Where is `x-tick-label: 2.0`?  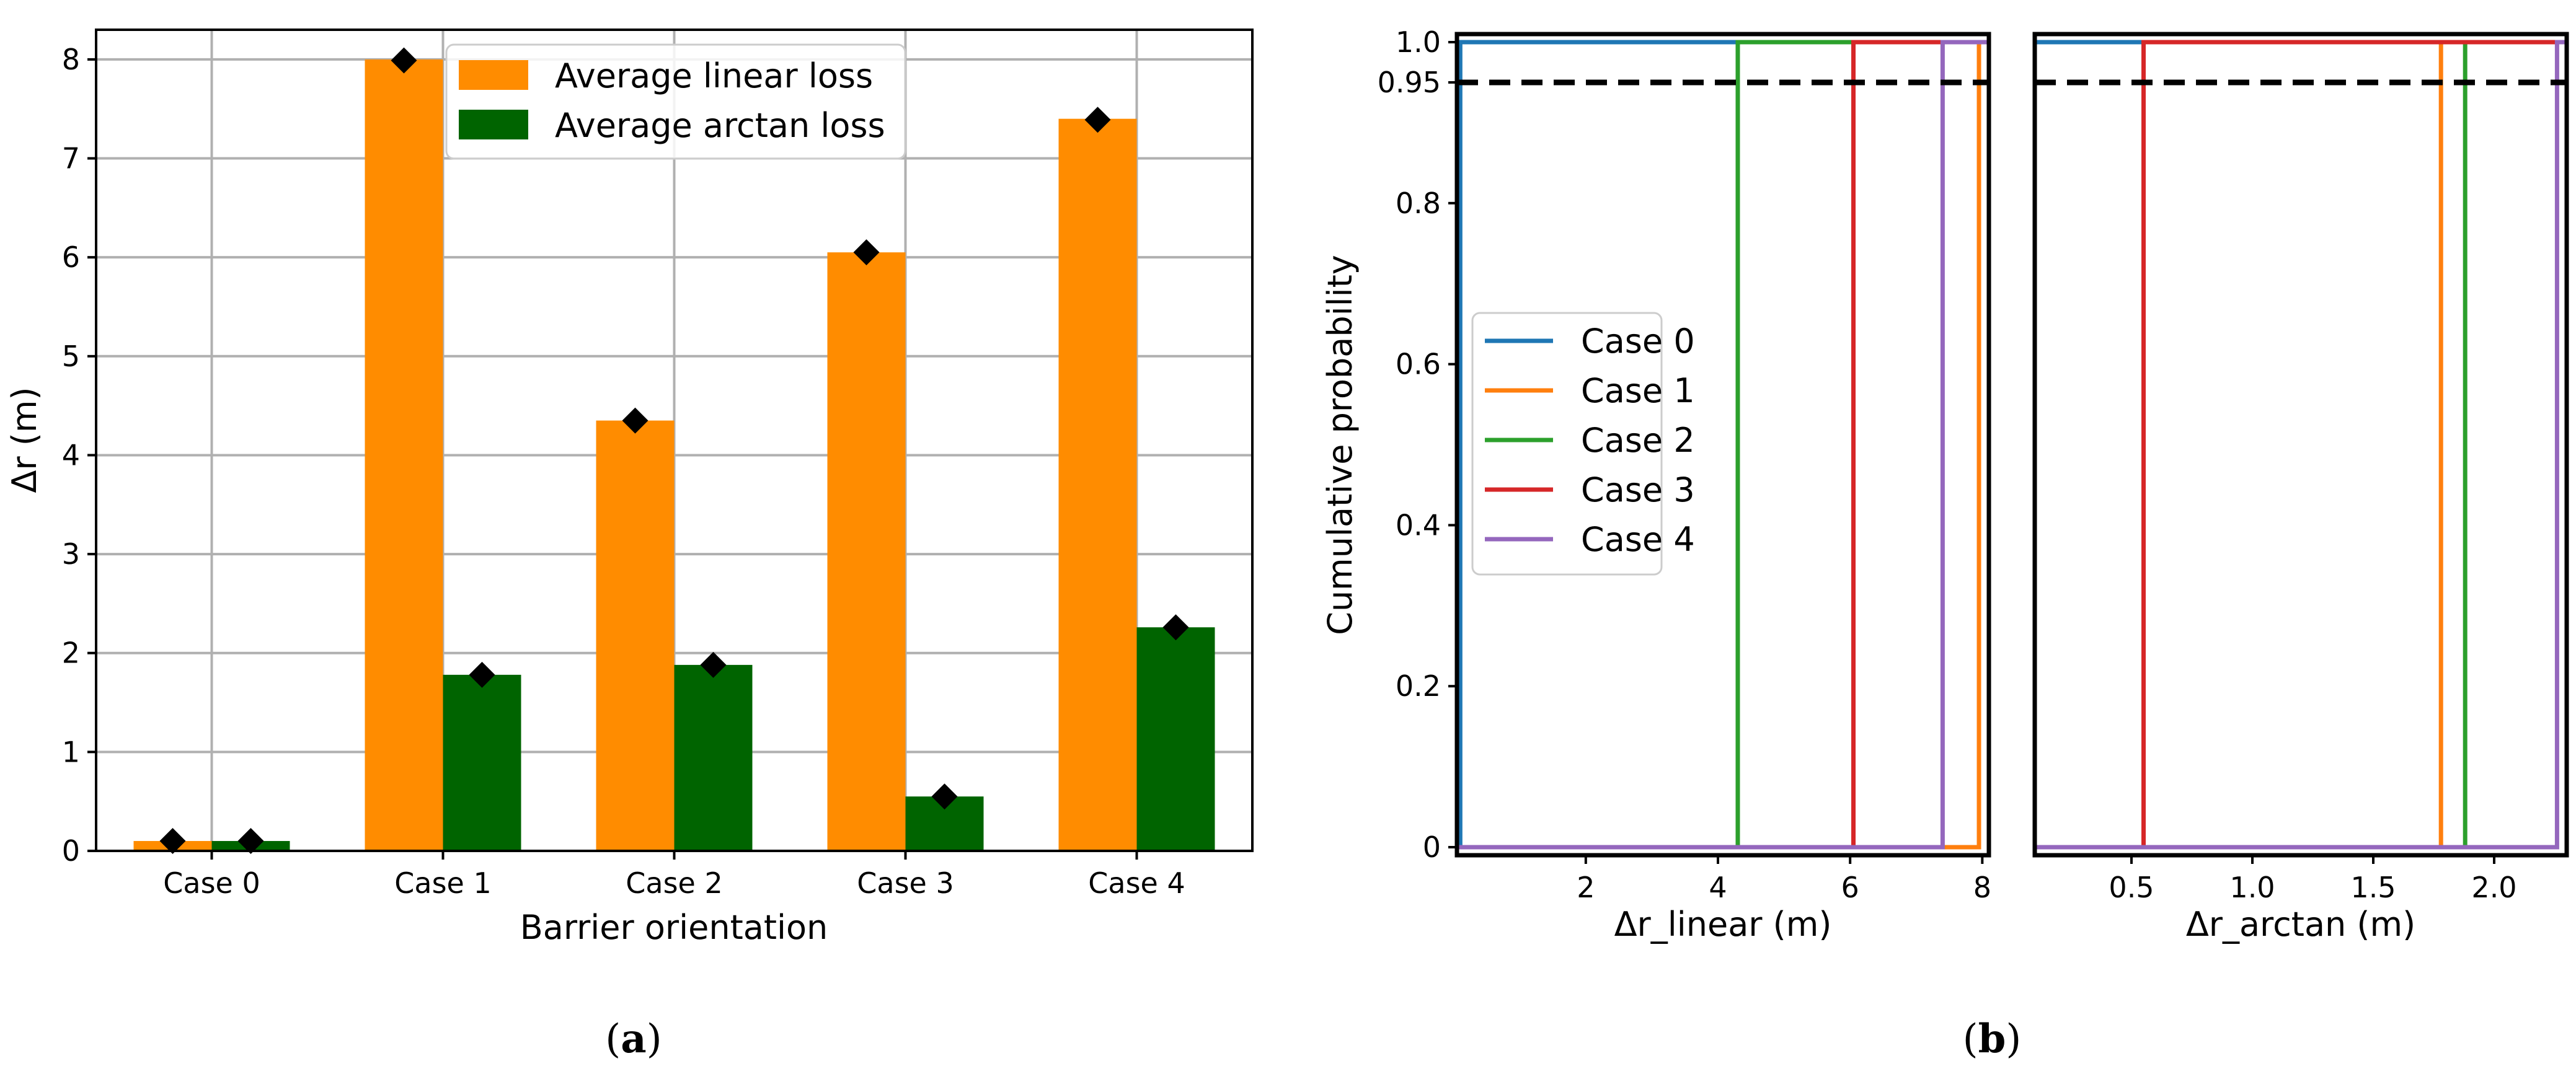
x-tick-label: 2.0 is located at coordinates (2494, 887).